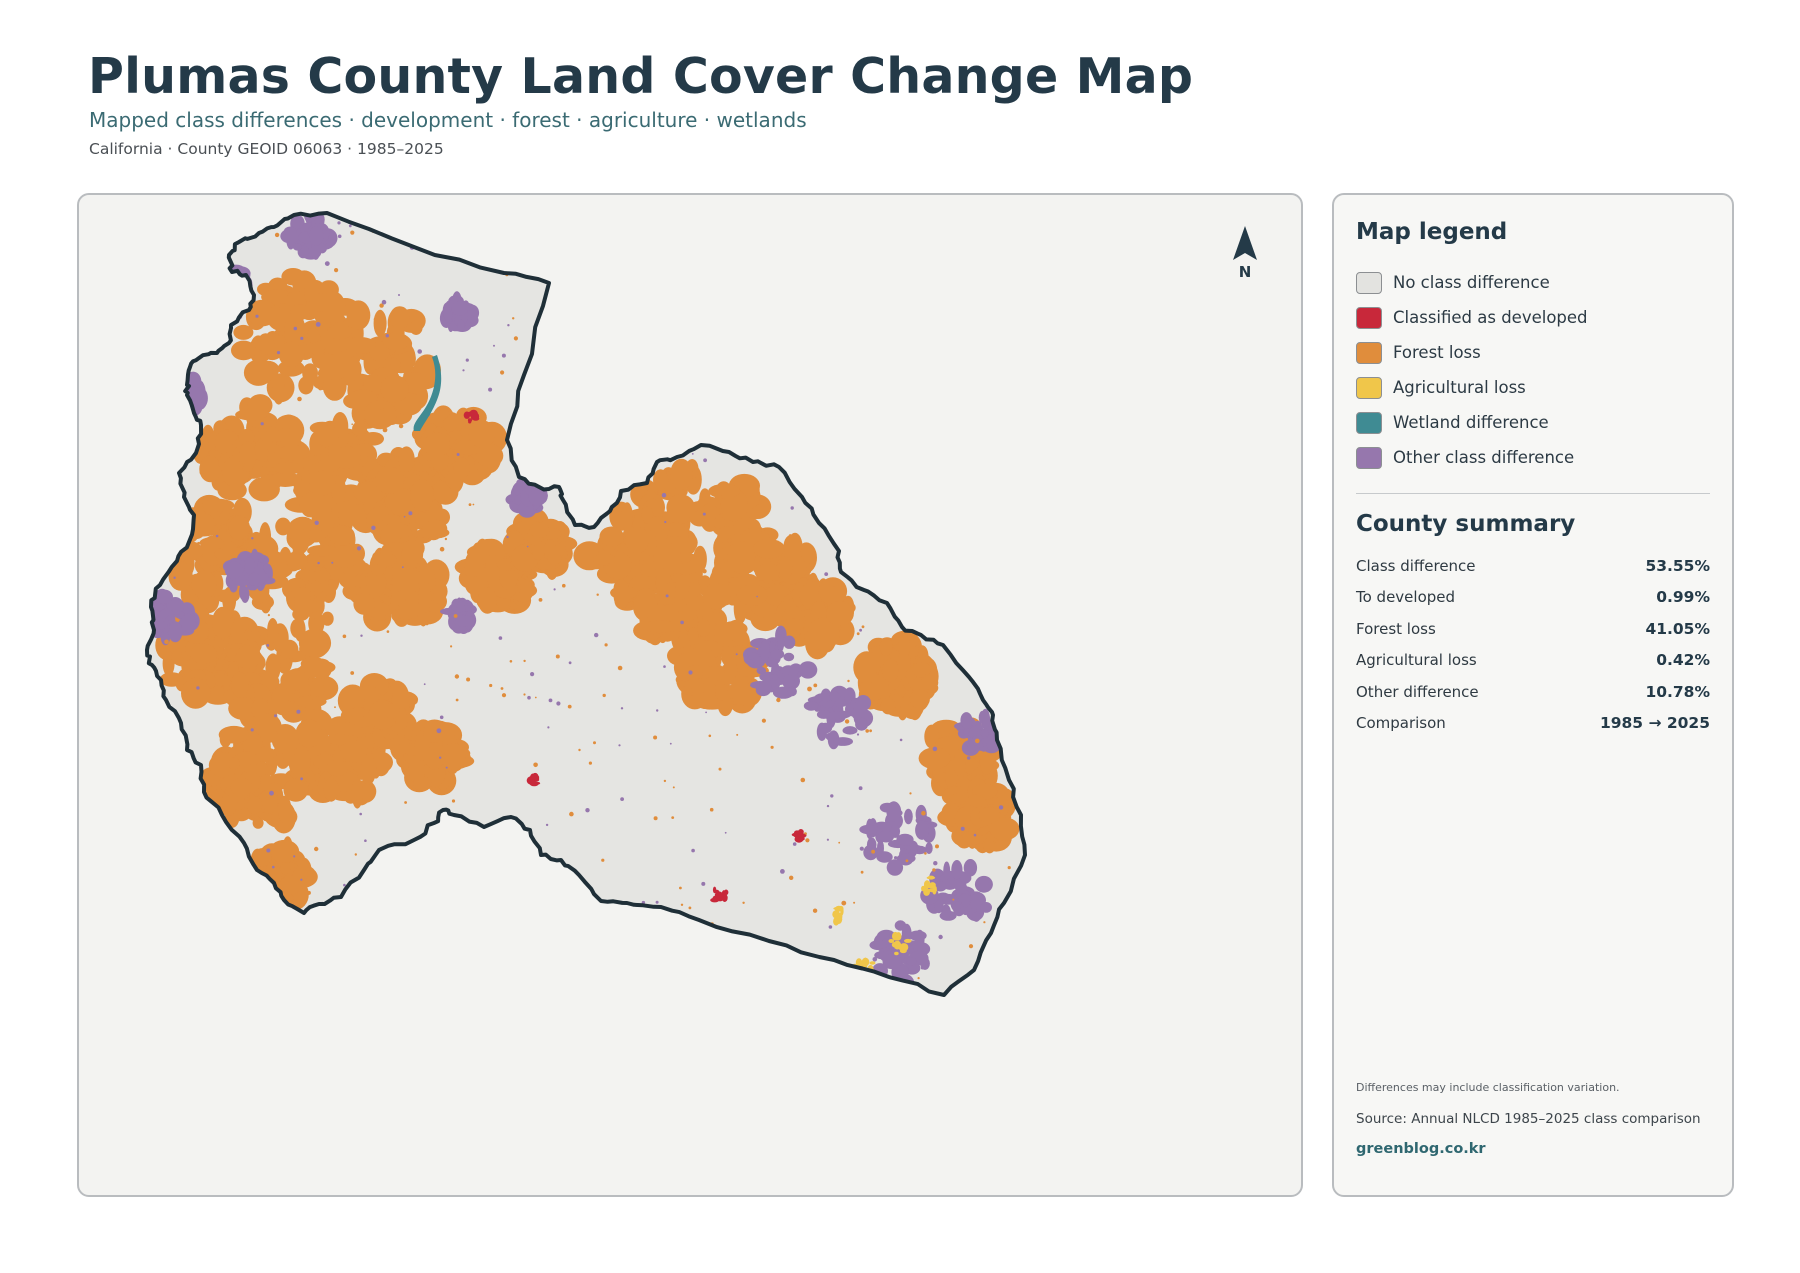 This screenshot has height=1273, width=1800. Describe the element at coordinates (1396, 628) in the screenshot. I see `summary-label: Forest loss` at that location.